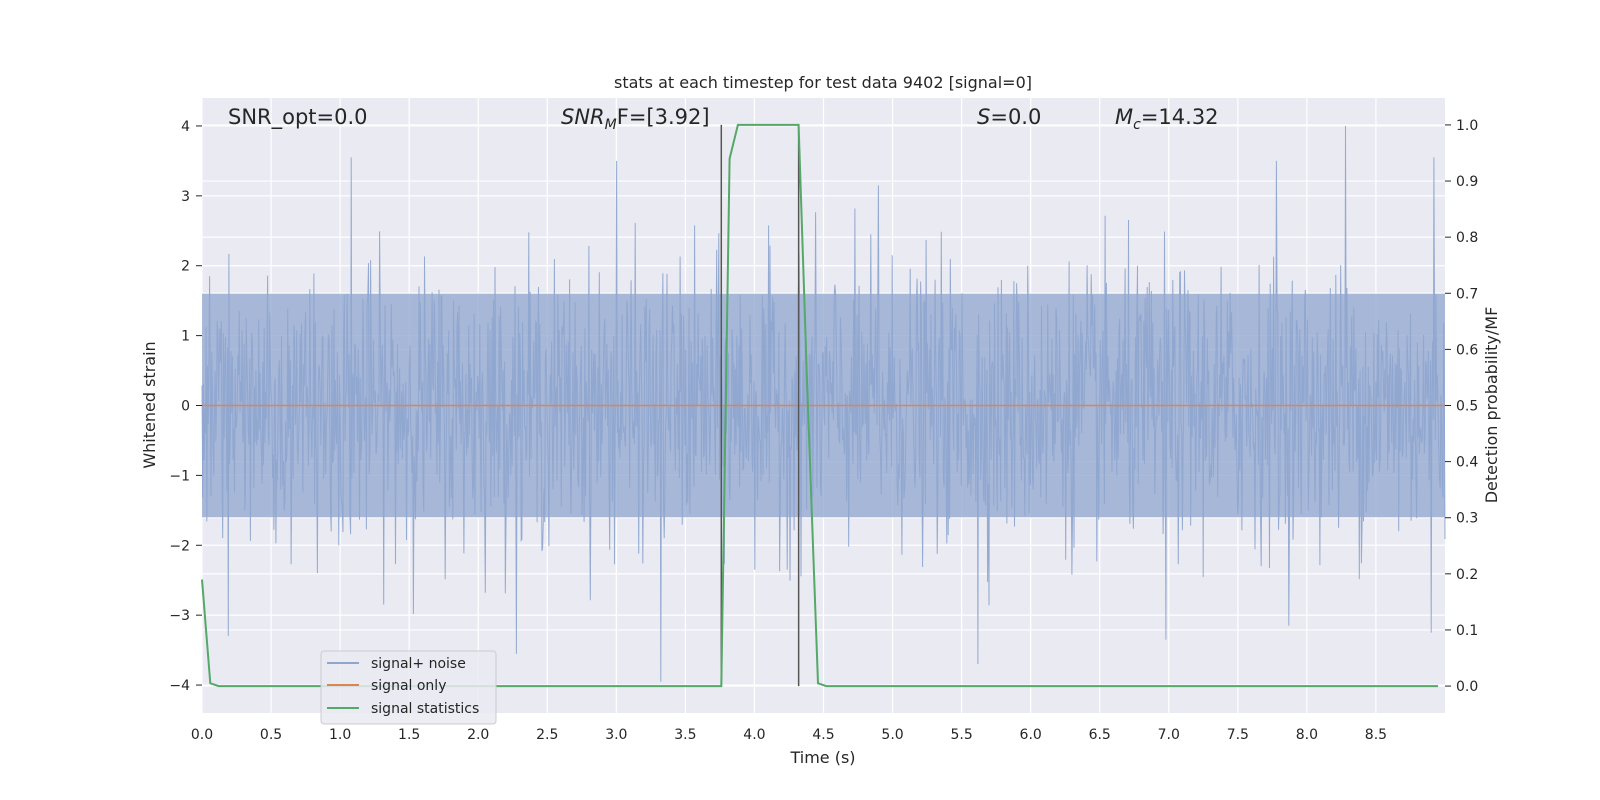 The image size is (1600, 800). What do you see at coordinates (1307, 735) in the screenshot?
I see `x-tick-label: 8.0` at bounding box center [1307, 735].